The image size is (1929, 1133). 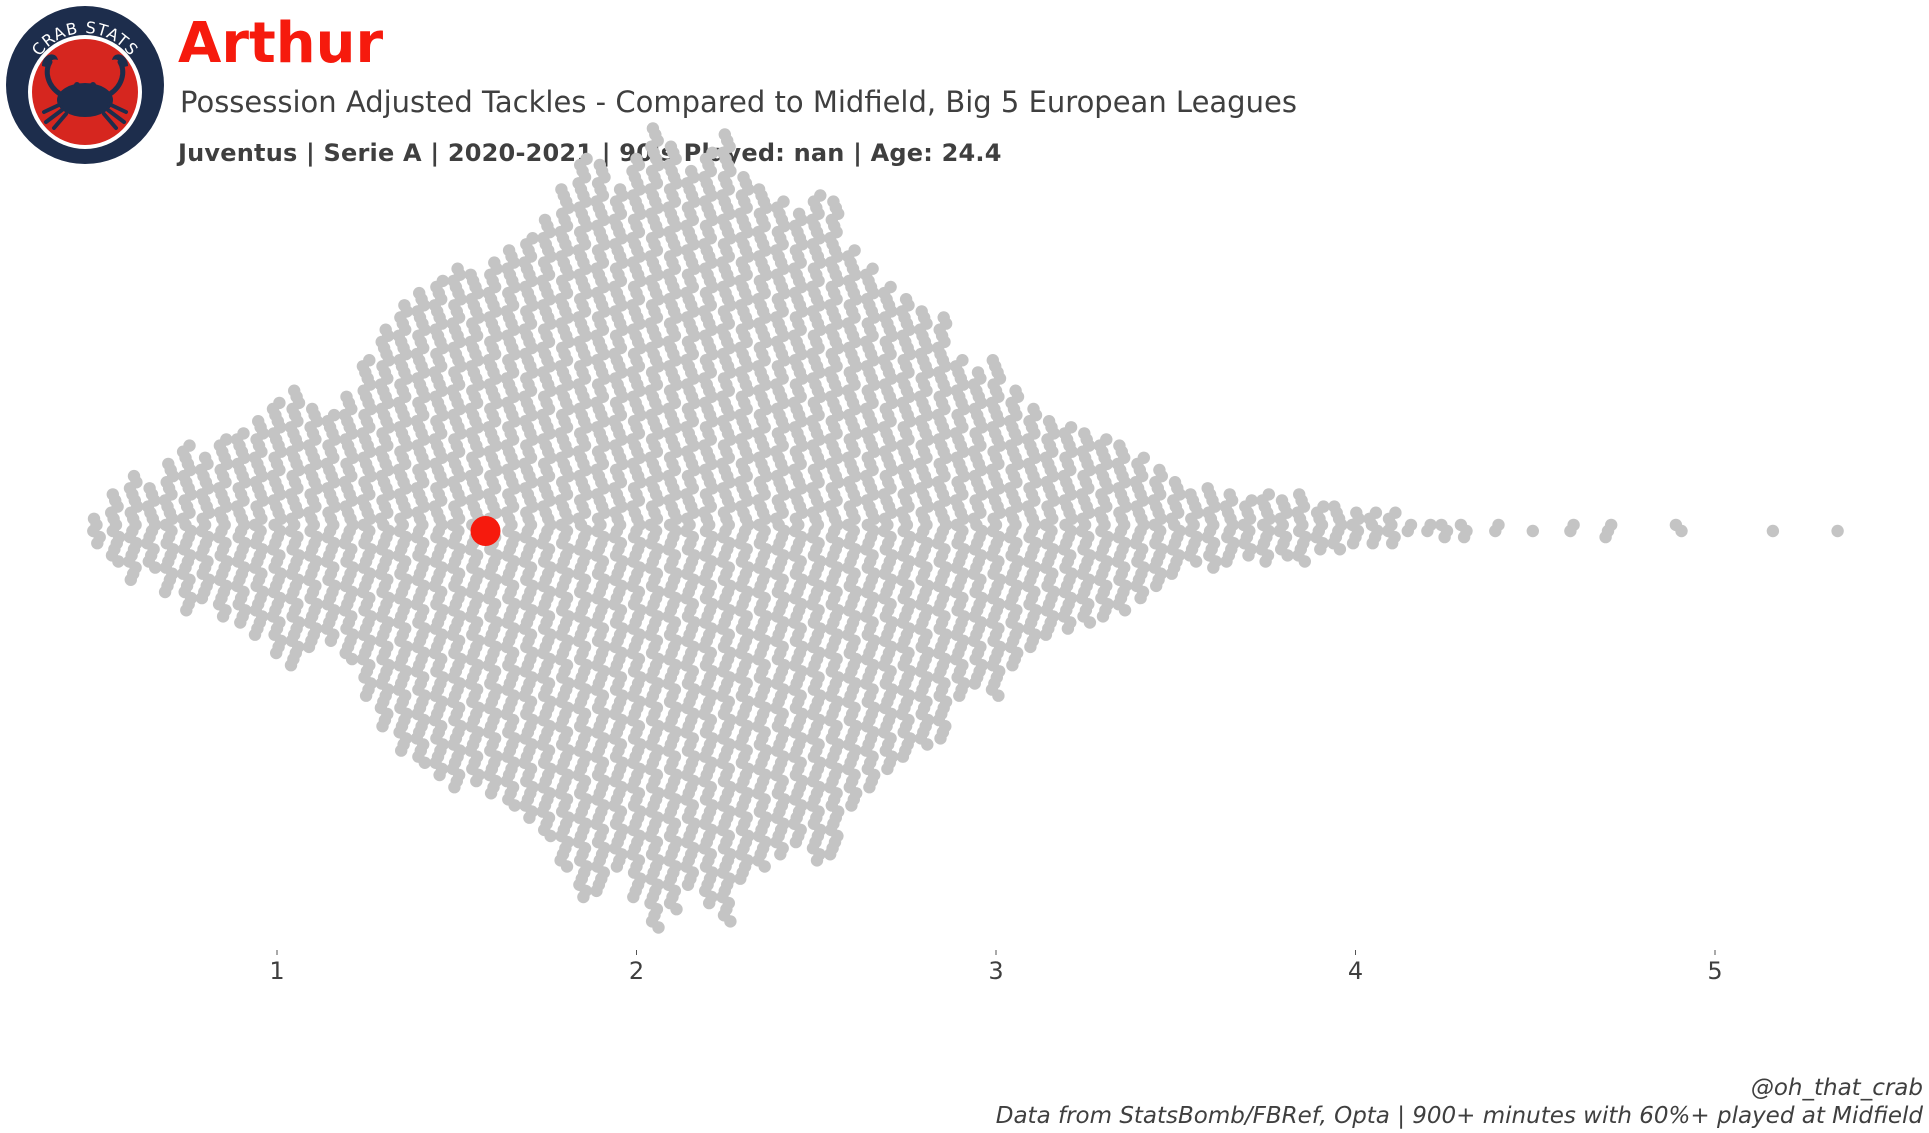 What do you see at coordinates (1355, 971) in the screenshot?
I see `x-tick-label: 4` at bounding box center [1355, 971].